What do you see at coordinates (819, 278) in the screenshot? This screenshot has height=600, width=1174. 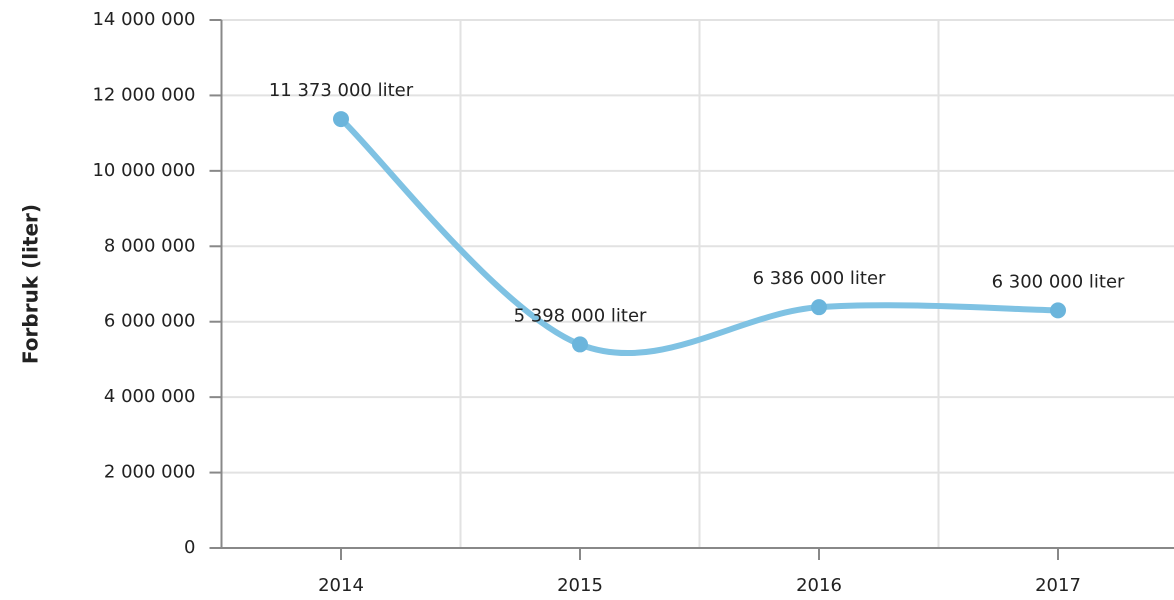 I see `data-label: 6 386 000 liter` at bounding box center [819, 278].